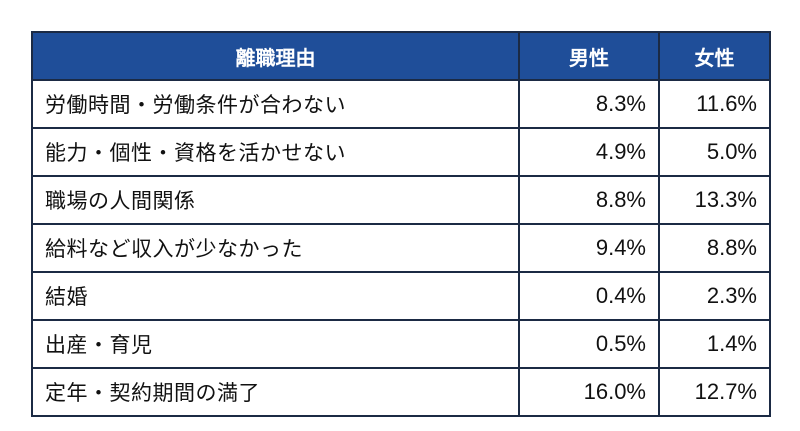  What do you see at coordinates (275, 56) in the screenshot?
I see `column-header-reason: 離職理由` at bounding box center [275, 56].